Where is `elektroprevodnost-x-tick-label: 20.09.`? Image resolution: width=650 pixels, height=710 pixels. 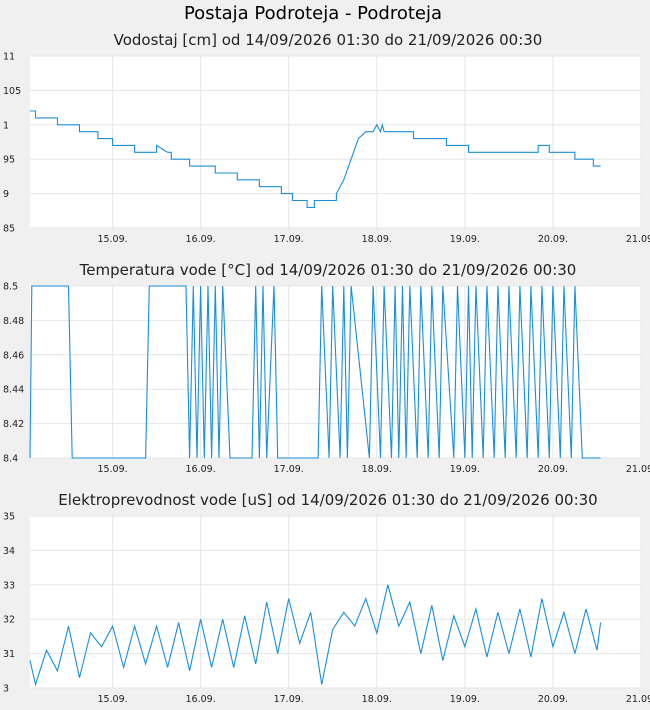 elektroprevodnost-x-tick-label: 20.09. is located at coordinates (553, 699).